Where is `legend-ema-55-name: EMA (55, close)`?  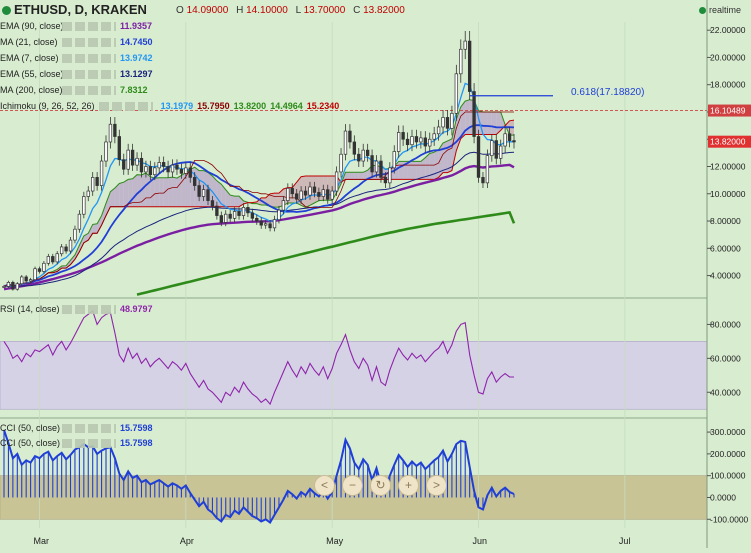
legend-ema-55-name: EMA (55, close) is located at coordinates (32, 74).